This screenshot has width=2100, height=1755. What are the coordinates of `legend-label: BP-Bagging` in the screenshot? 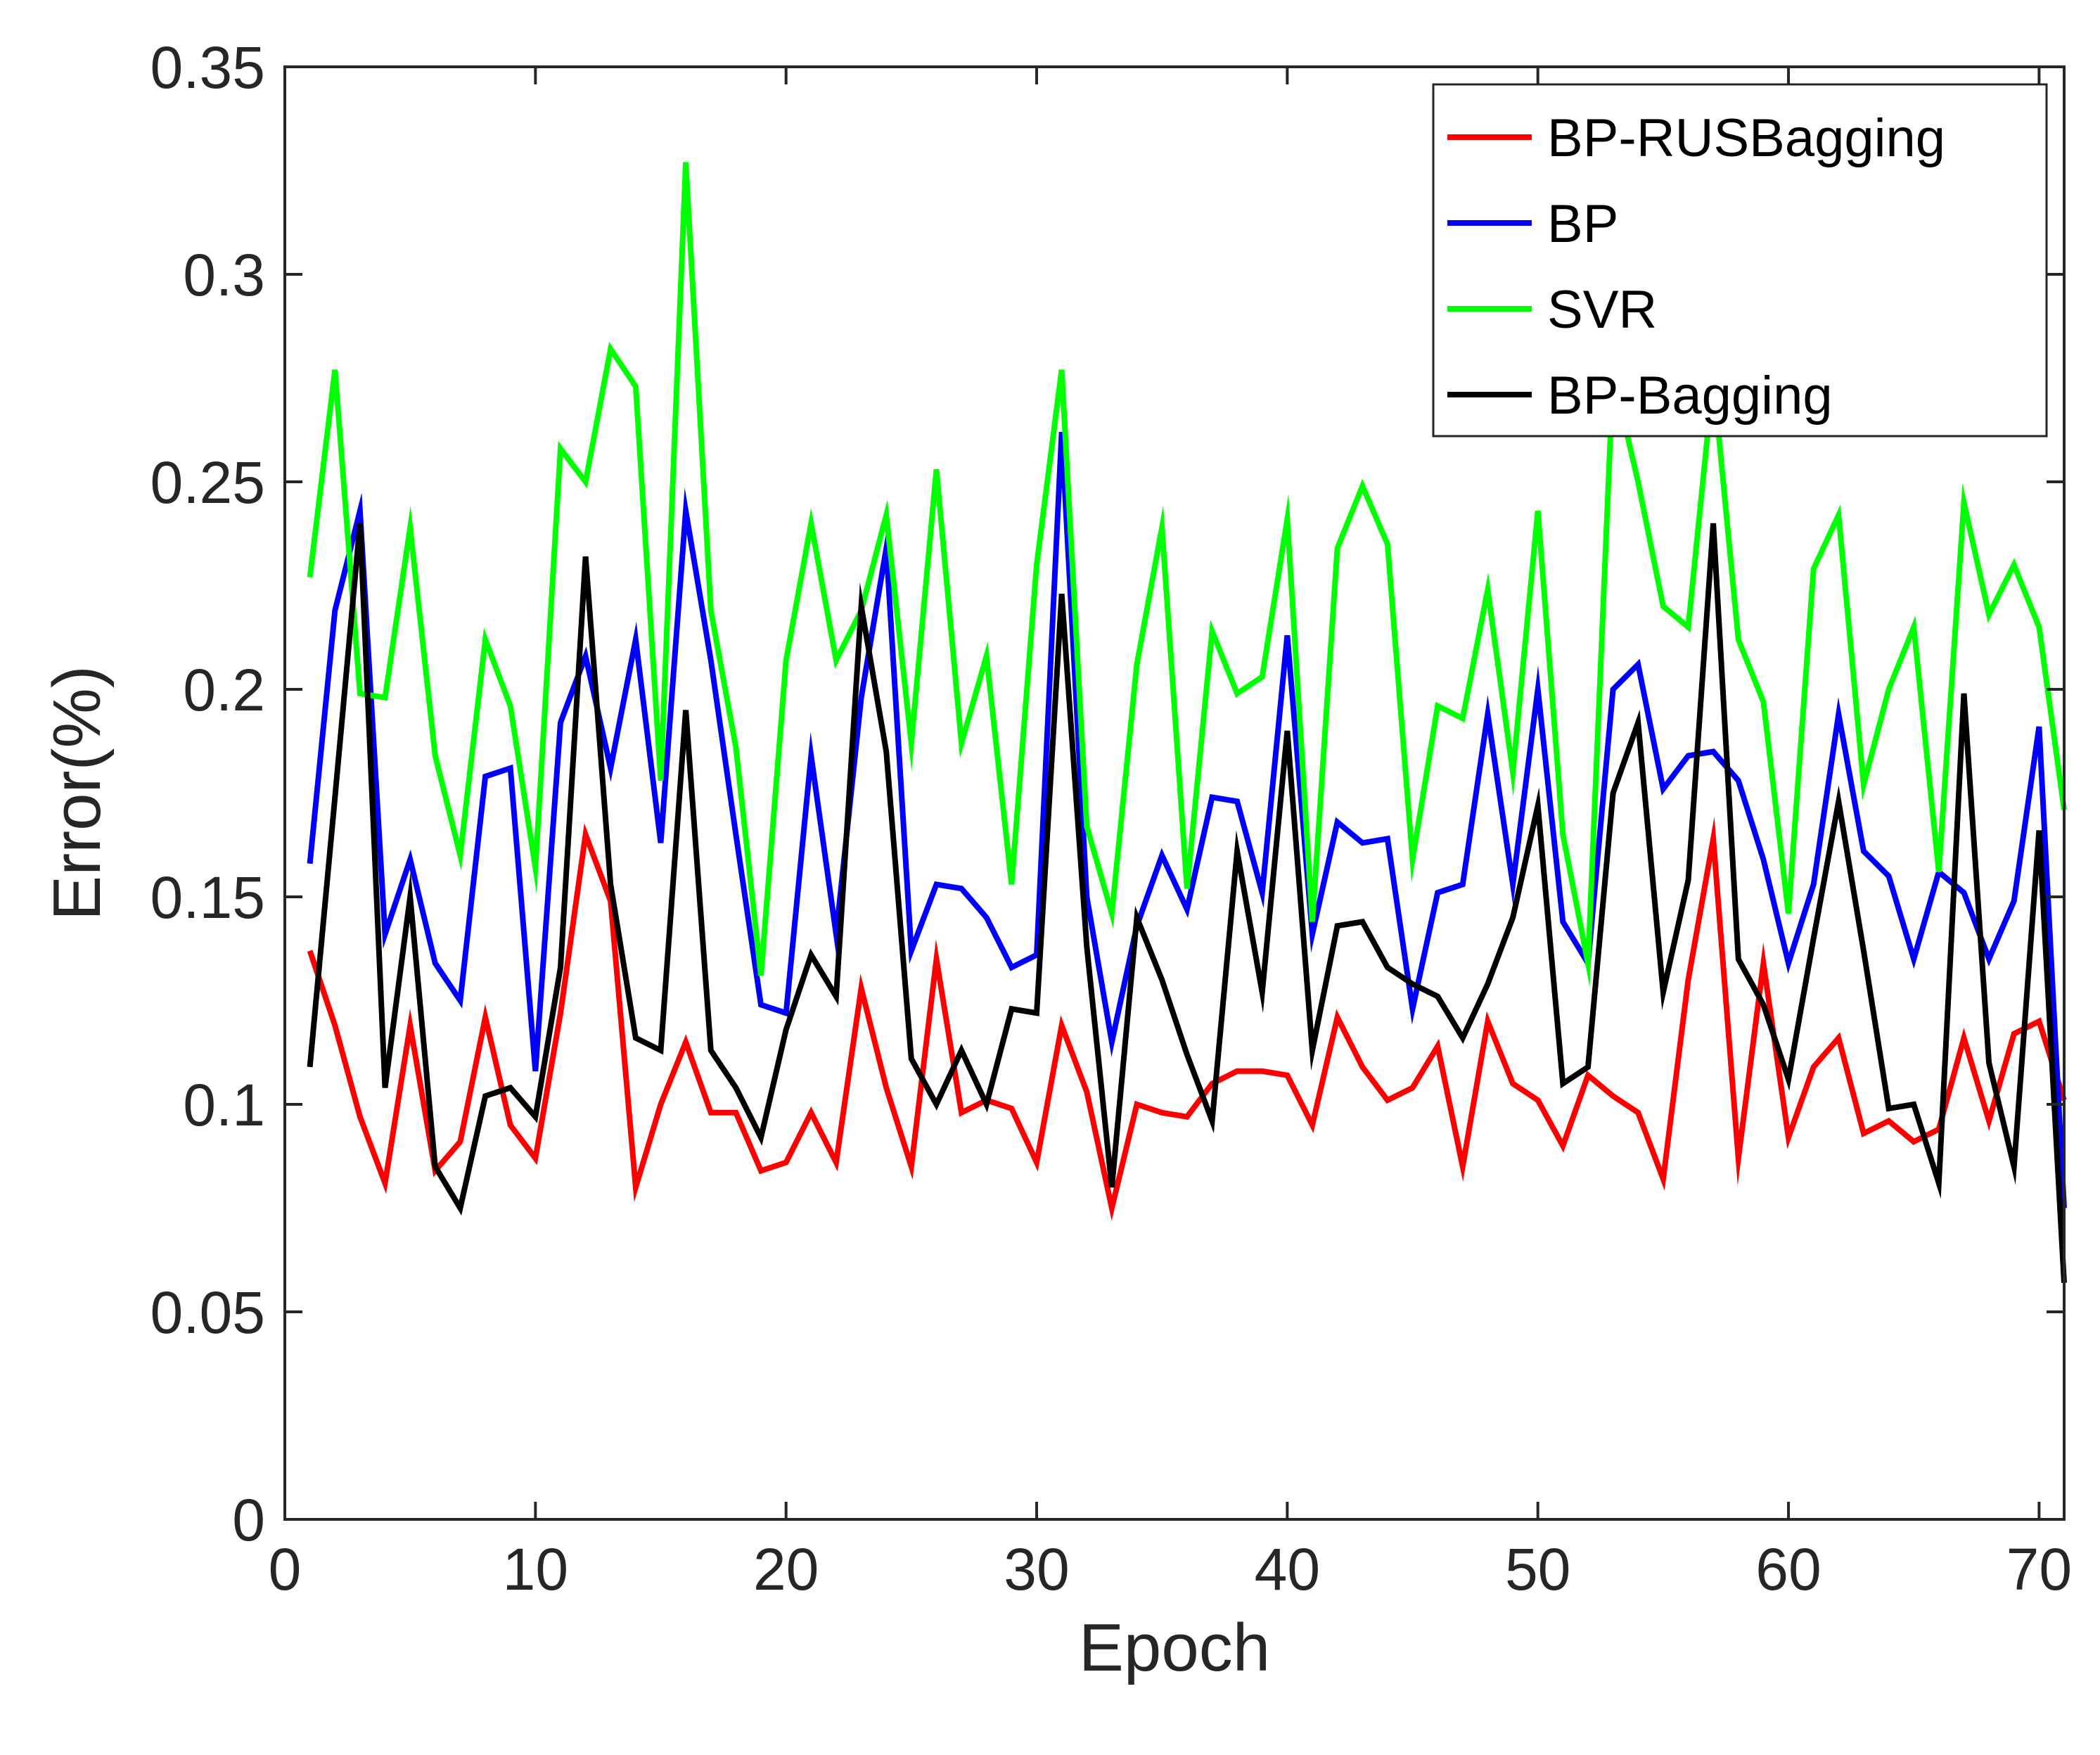 It's located at (1690, 396).